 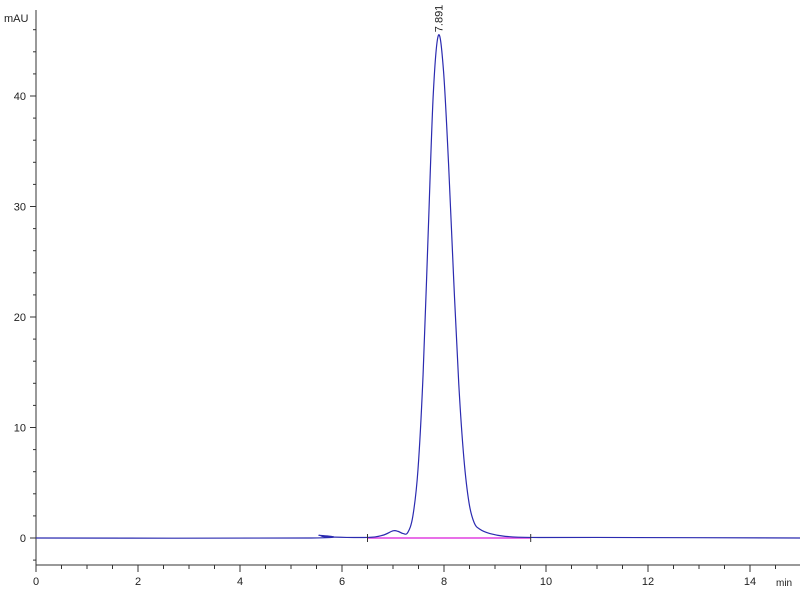 I want to click on y-axis-label: mAU, so click(x=16, y=19).